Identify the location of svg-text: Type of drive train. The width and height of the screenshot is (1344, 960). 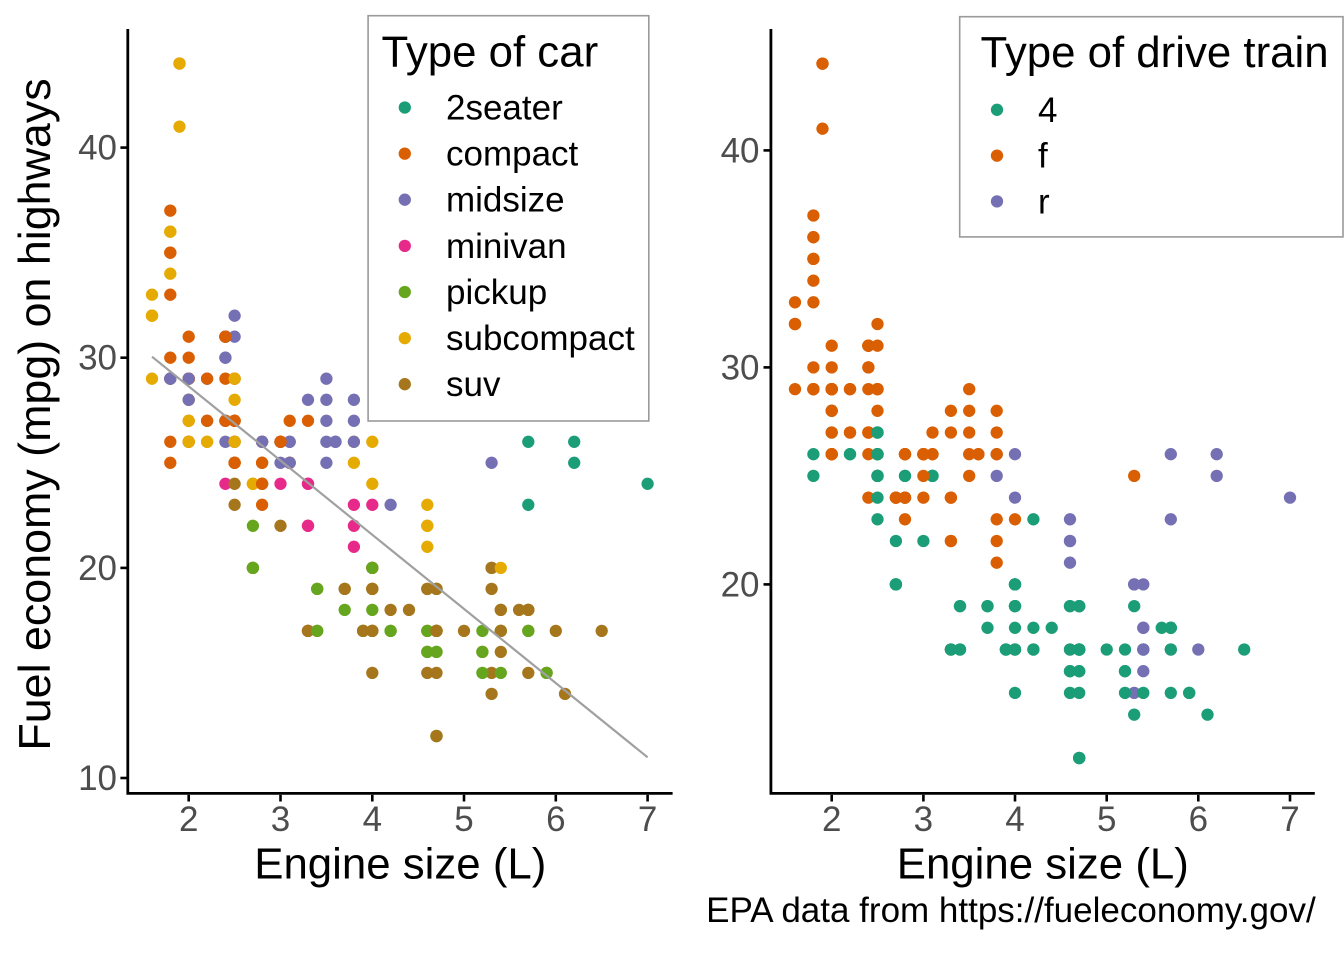
(1155, 52).